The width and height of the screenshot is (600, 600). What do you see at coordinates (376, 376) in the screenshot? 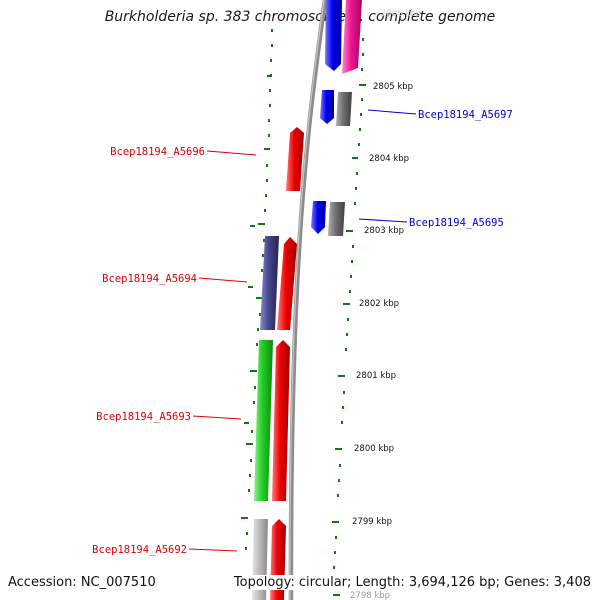
I see `scale-label-2801: 2801 kbp` at bounding box center [376, 376].